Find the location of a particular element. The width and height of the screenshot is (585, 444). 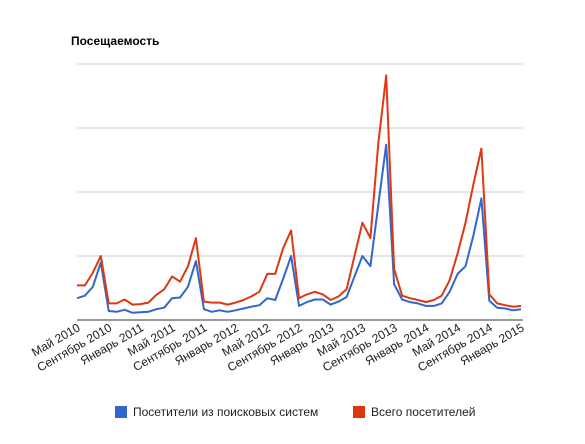

legend-label: Всего посетителей is located at coordinates (423, 412).